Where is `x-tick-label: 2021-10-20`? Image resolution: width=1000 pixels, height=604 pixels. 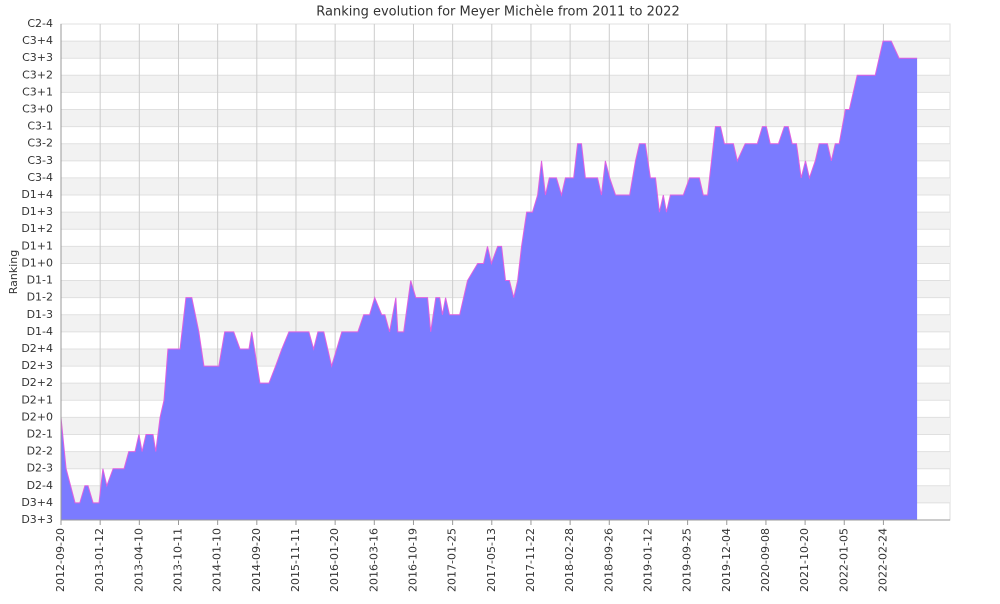 x-tick-label: 2021-10-20 is located at coordinates (804, 560).